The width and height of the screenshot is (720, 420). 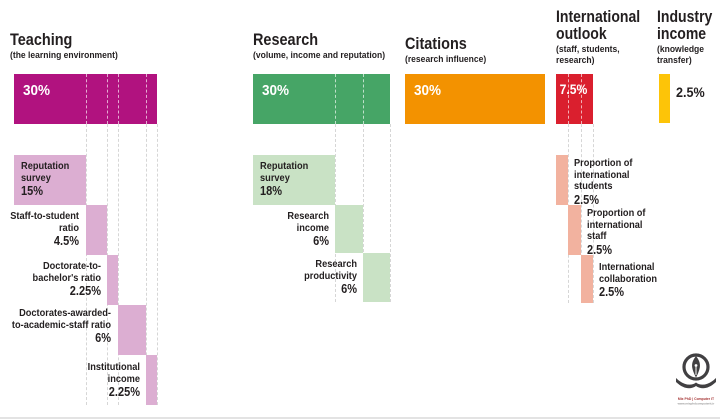 I want to click on component-label: Staff-to-student ratio 4.5%, so click(x=40, y=229).